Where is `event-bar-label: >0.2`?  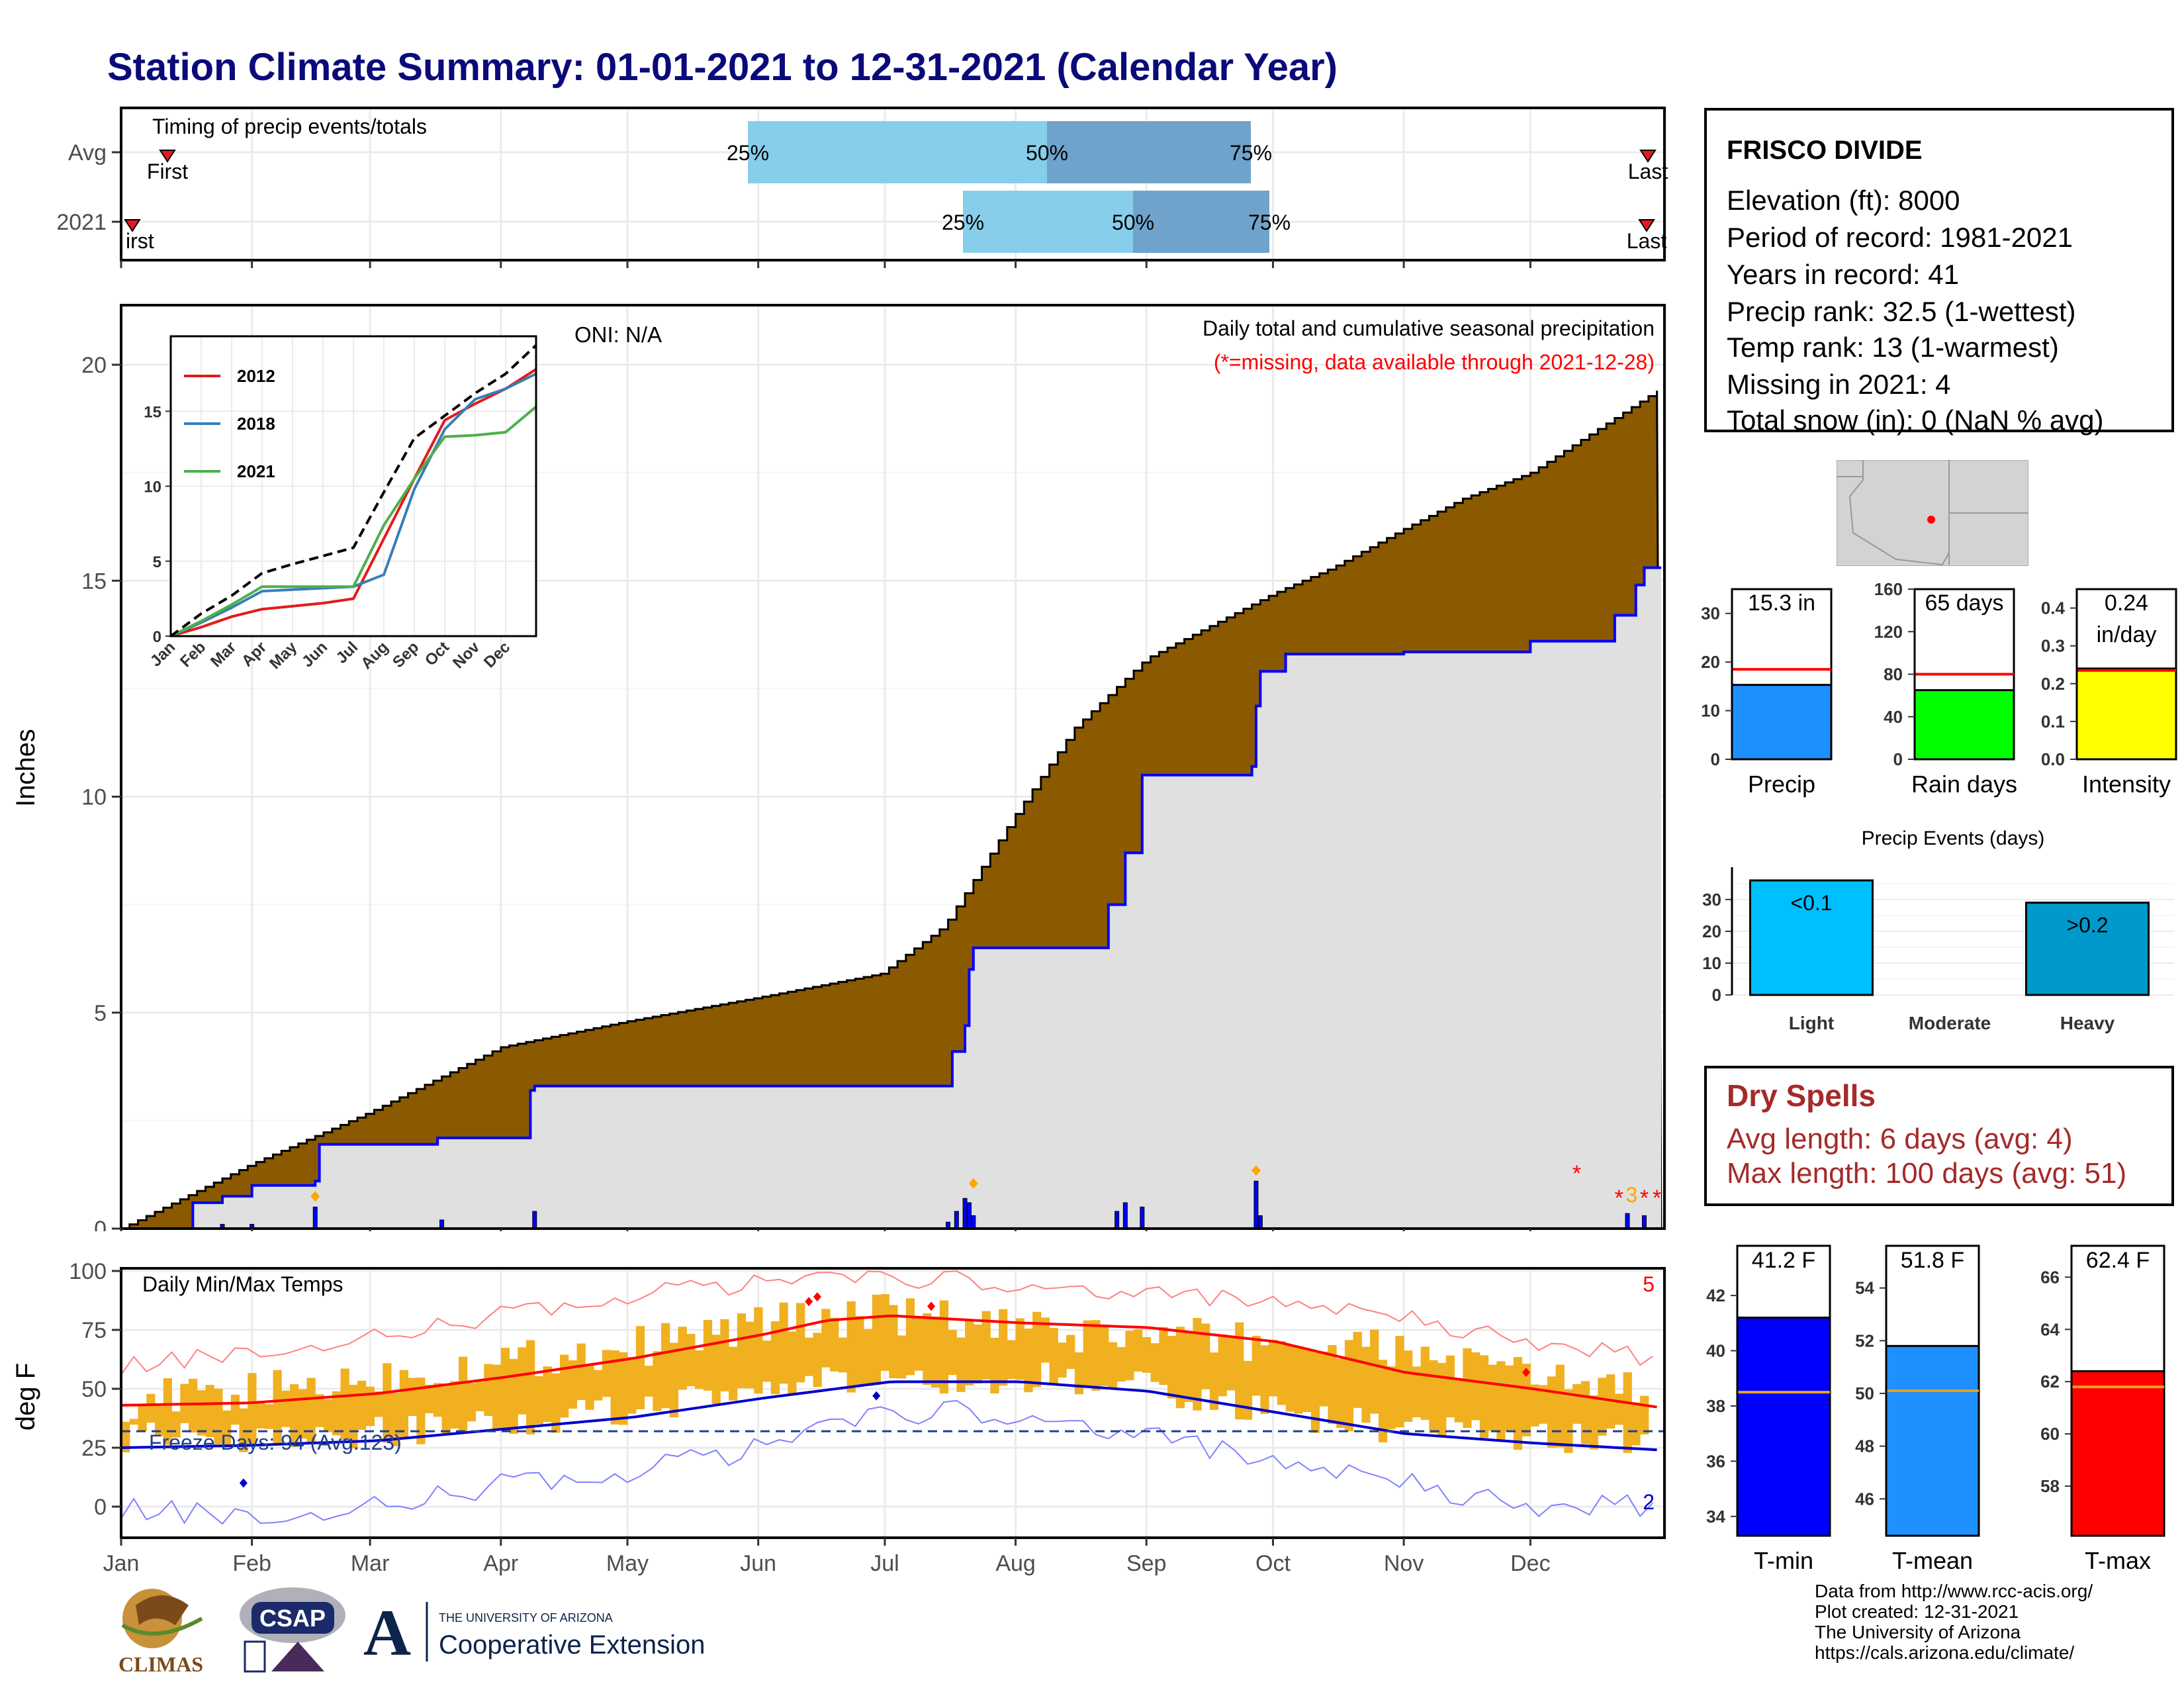
event-bar-label: >0.2 is located at coordinates (2087, 925).